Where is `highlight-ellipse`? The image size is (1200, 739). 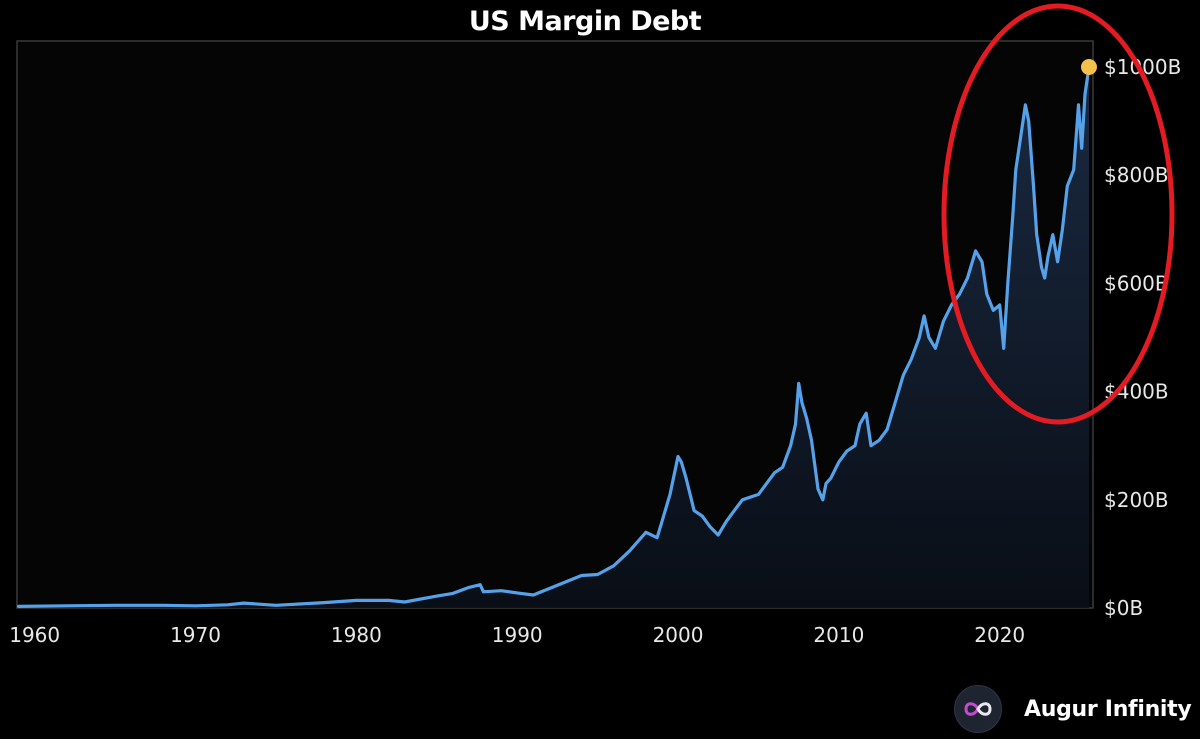
highlight-ellipse is located at coordinates (1058, 214).